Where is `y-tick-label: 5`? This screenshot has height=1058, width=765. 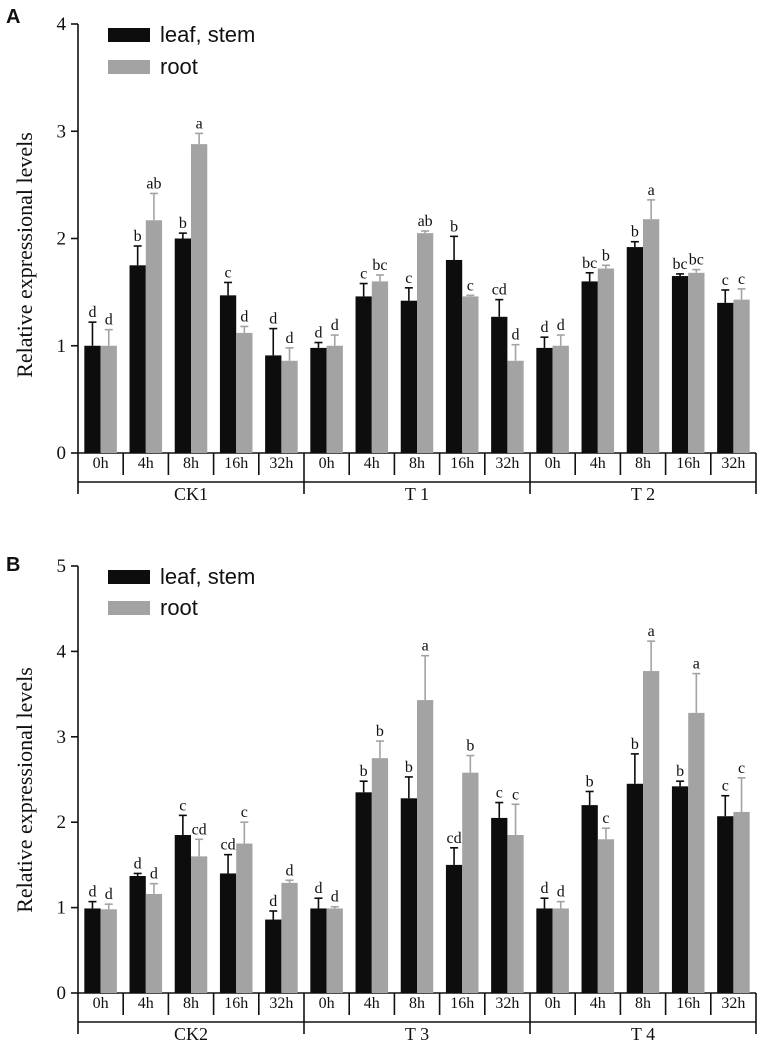
y-tick-label: 5 is located at coordinates (62, 566).